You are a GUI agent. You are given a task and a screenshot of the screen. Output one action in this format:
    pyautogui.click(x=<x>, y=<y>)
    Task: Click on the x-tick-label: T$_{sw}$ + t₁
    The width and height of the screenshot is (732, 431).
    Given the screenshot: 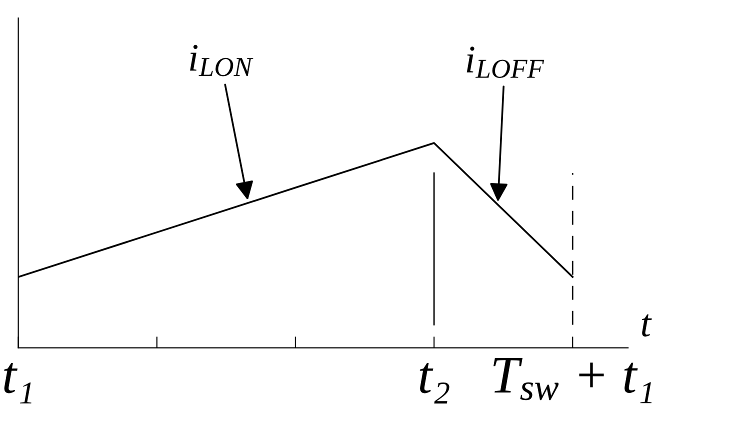 What is the action you would take?
    pyautogui.click(x=572, y=381)
    